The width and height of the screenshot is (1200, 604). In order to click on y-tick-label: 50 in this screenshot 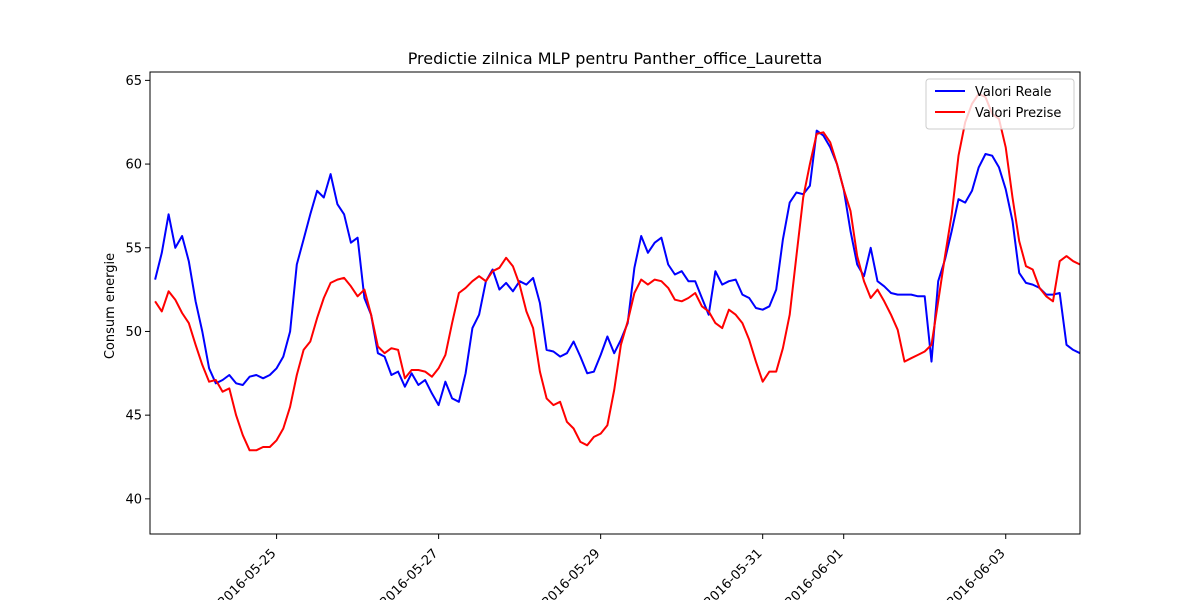, I will do `click(133, 332)`.